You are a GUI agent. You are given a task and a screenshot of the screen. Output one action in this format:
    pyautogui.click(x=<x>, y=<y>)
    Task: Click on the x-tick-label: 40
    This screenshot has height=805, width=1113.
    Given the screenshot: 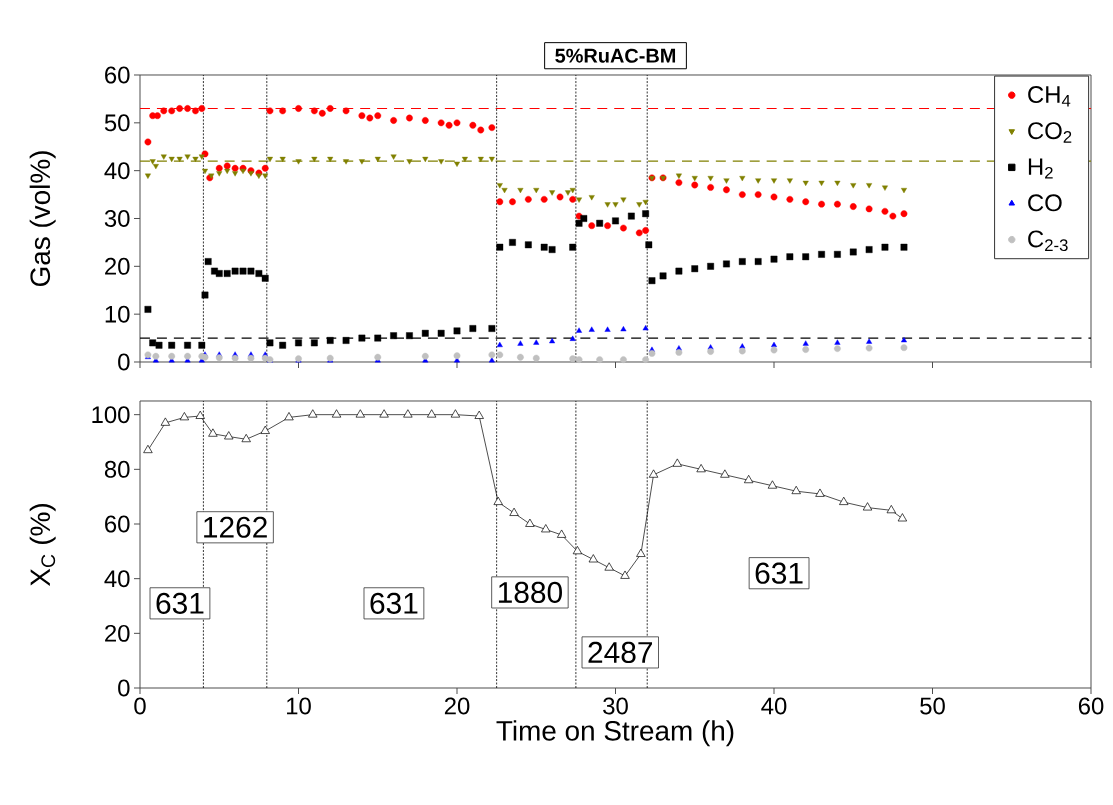 What is the action you would take?
    pyautogui.click(x=774, y=706)
    